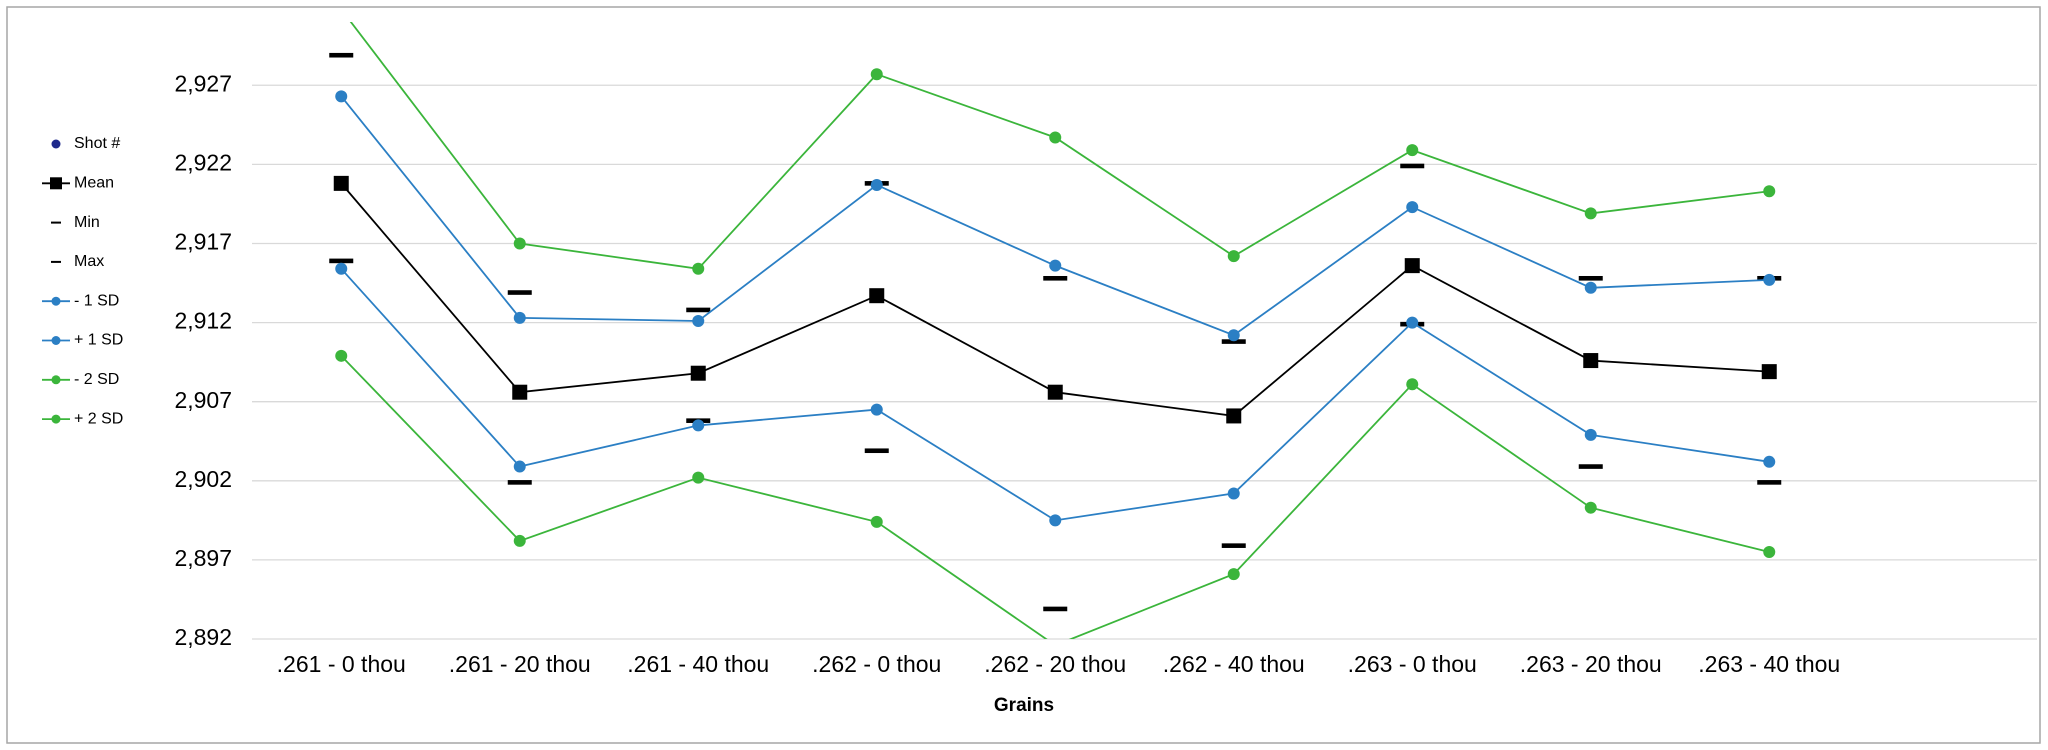 The width and height of the screenshot is (2048, 750). I want to click on legend-label: Max, so click(89, 261).